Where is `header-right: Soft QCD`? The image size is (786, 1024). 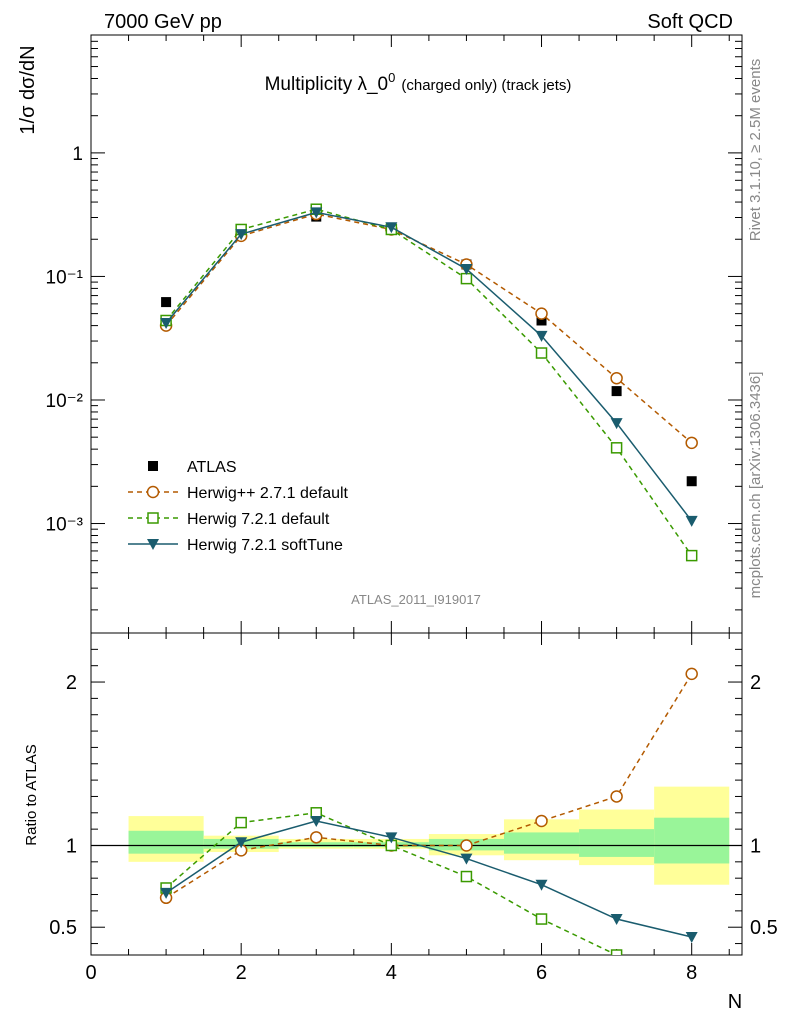
header-right: Soft QCD is located at coordinates (690, 22).